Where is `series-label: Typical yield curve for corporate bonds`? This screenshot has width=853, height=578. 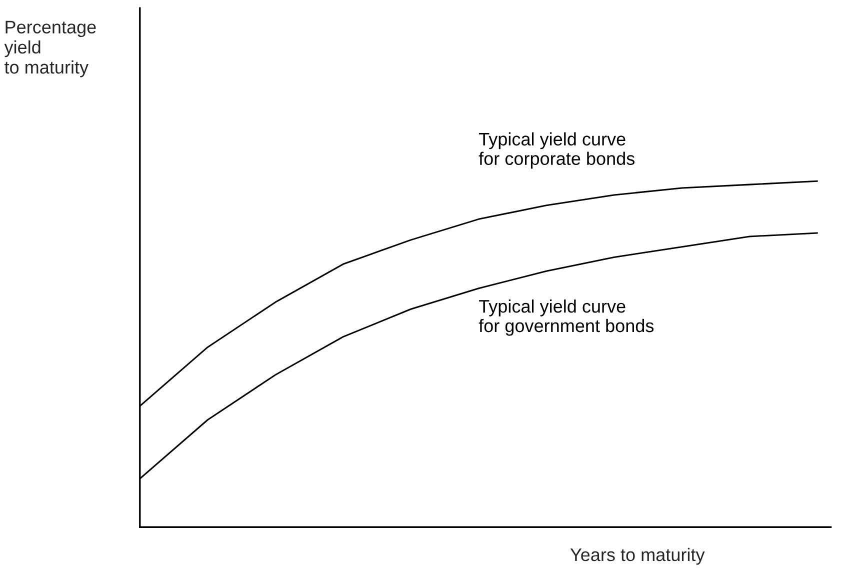
series-label: Typical yield curve for corporate bonds is located at coordinates (556, 150).